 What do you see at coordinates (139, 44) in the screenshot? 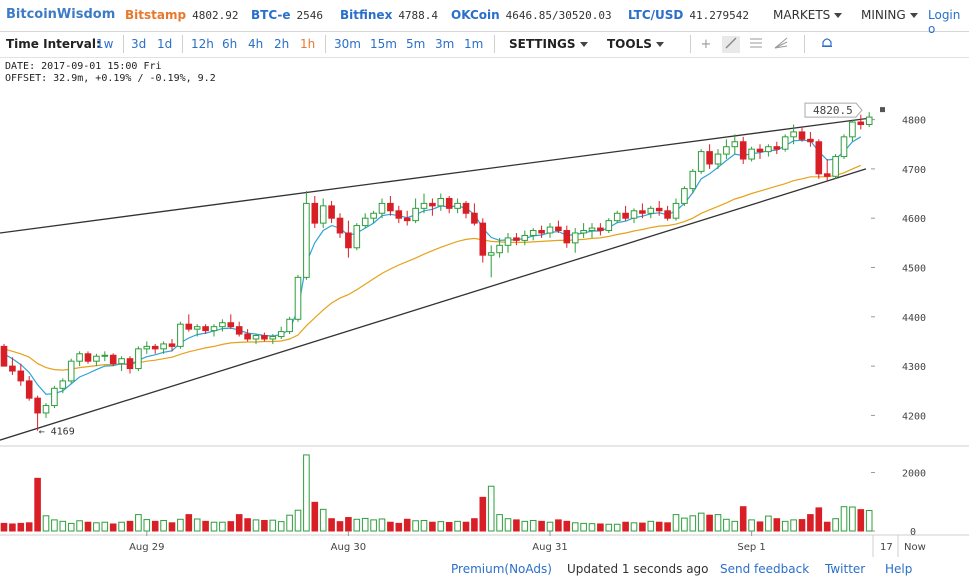
I see `interval-3d: 3d` at bounding box center [139, 44].